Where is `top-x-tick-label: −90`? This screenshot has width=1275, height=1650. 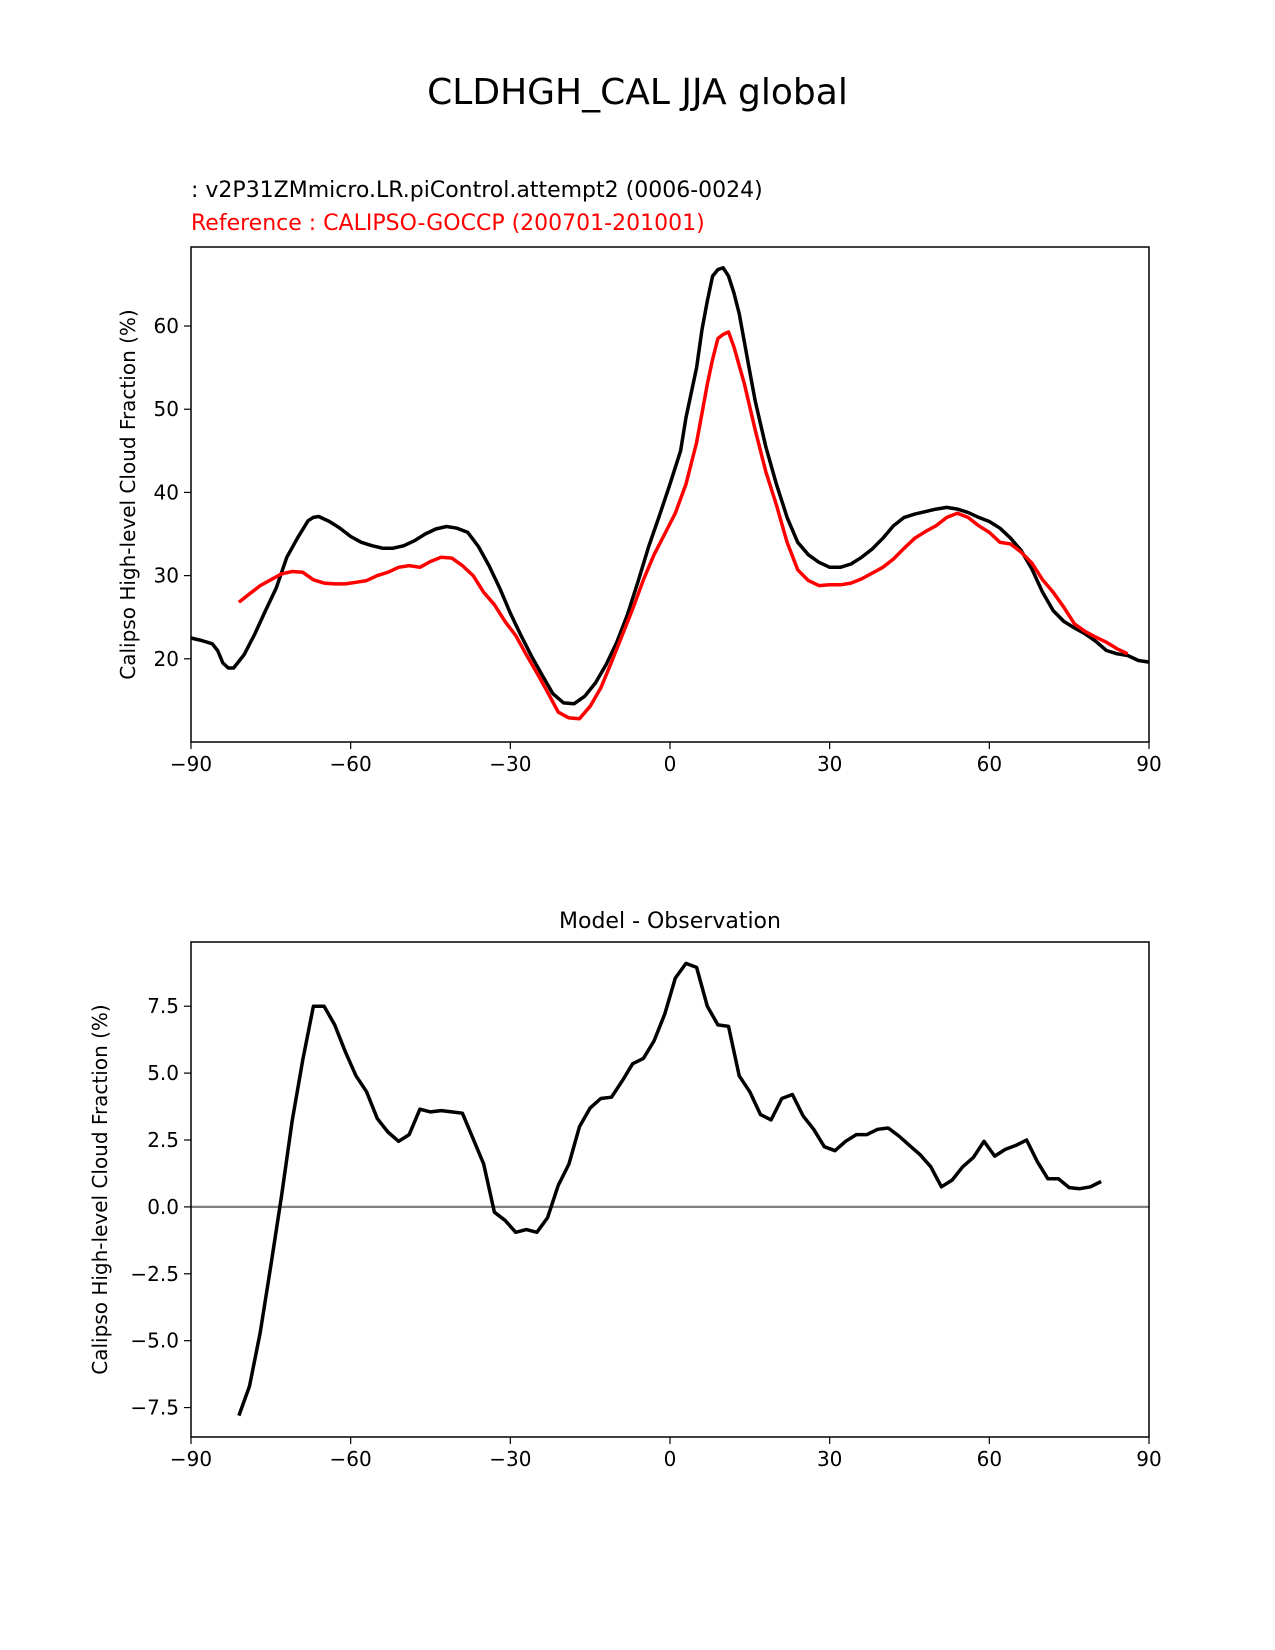 top-x-tick-label: −90 is located at coordinates (191, 764).